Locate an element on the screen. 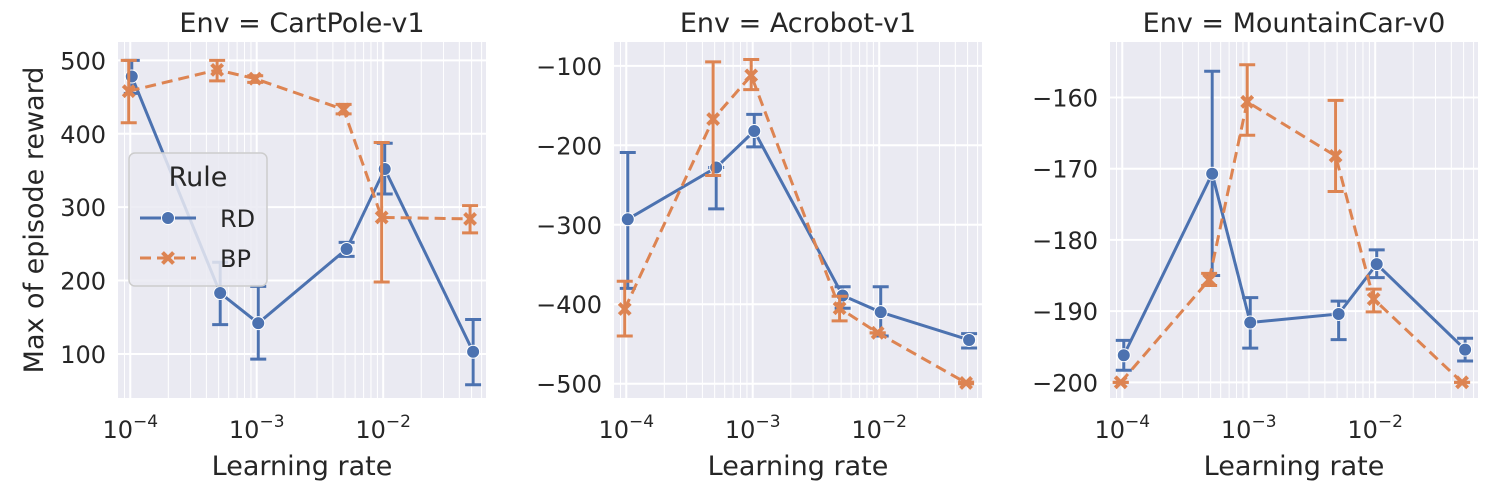  legend-title: Rule is located at coordinates (198, 177).